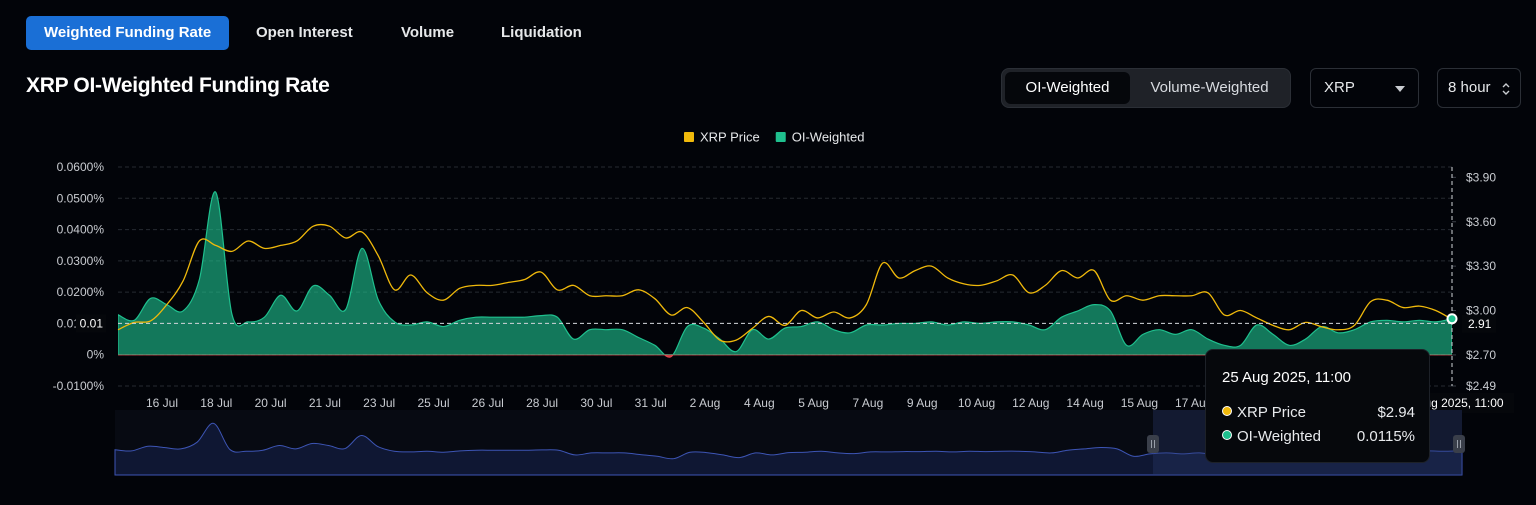 This screenshot has height=505, width=1536. Describe the element at coordinates (304, 32) in the screenshot. I see `tab: Open Interest` at that location.